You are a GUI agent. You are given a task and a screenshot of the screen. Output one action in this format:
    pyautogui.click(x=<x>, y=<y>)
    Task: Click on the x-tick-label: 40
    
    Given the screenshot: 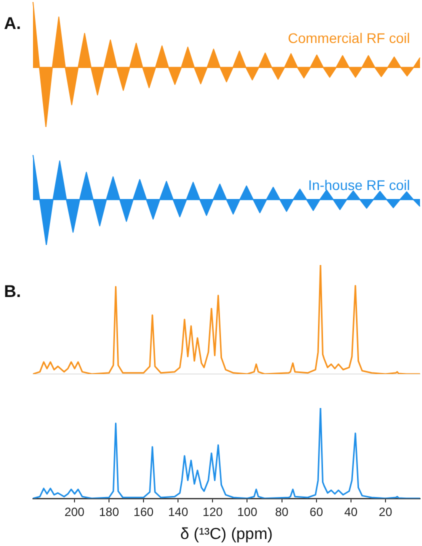 What is the action you would take?
    pyautogui.click(x=351, y=511)
    